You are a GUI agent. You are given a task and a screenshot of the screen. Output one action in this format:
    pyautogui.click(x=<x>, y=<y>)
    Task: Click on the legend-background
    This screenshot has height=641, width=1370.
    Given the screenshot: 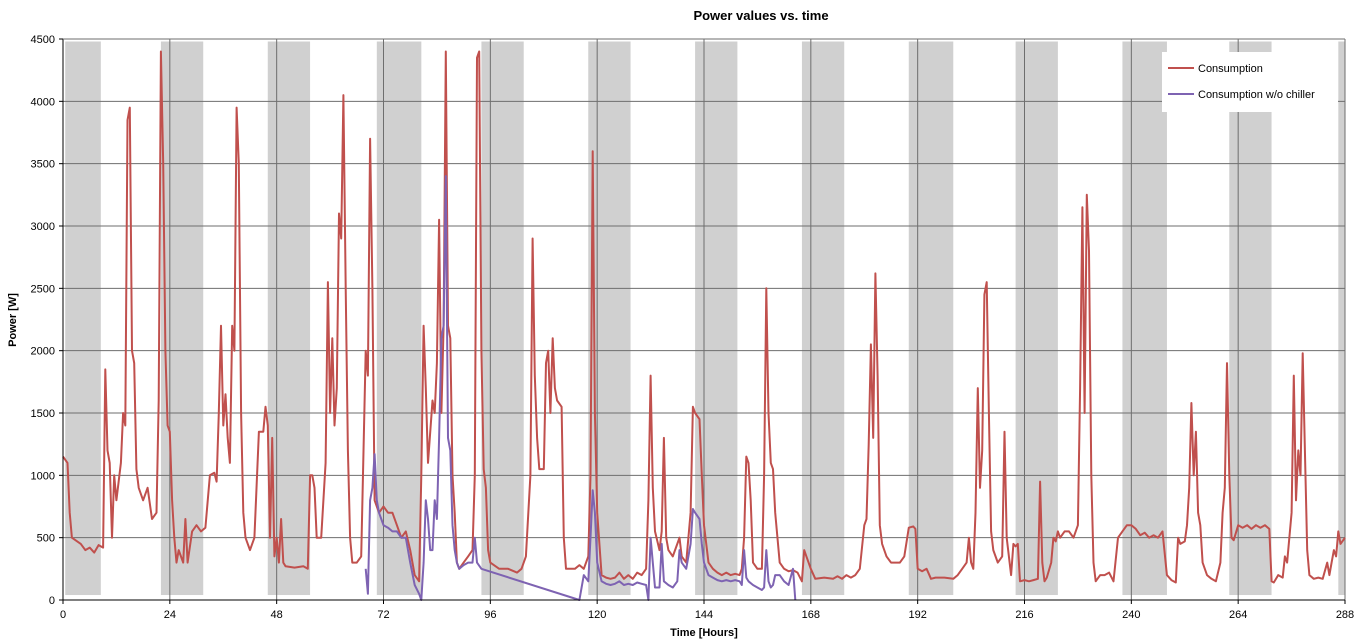 What is the action you would take?
    pyautogui.click(x=1250, y=82)
    